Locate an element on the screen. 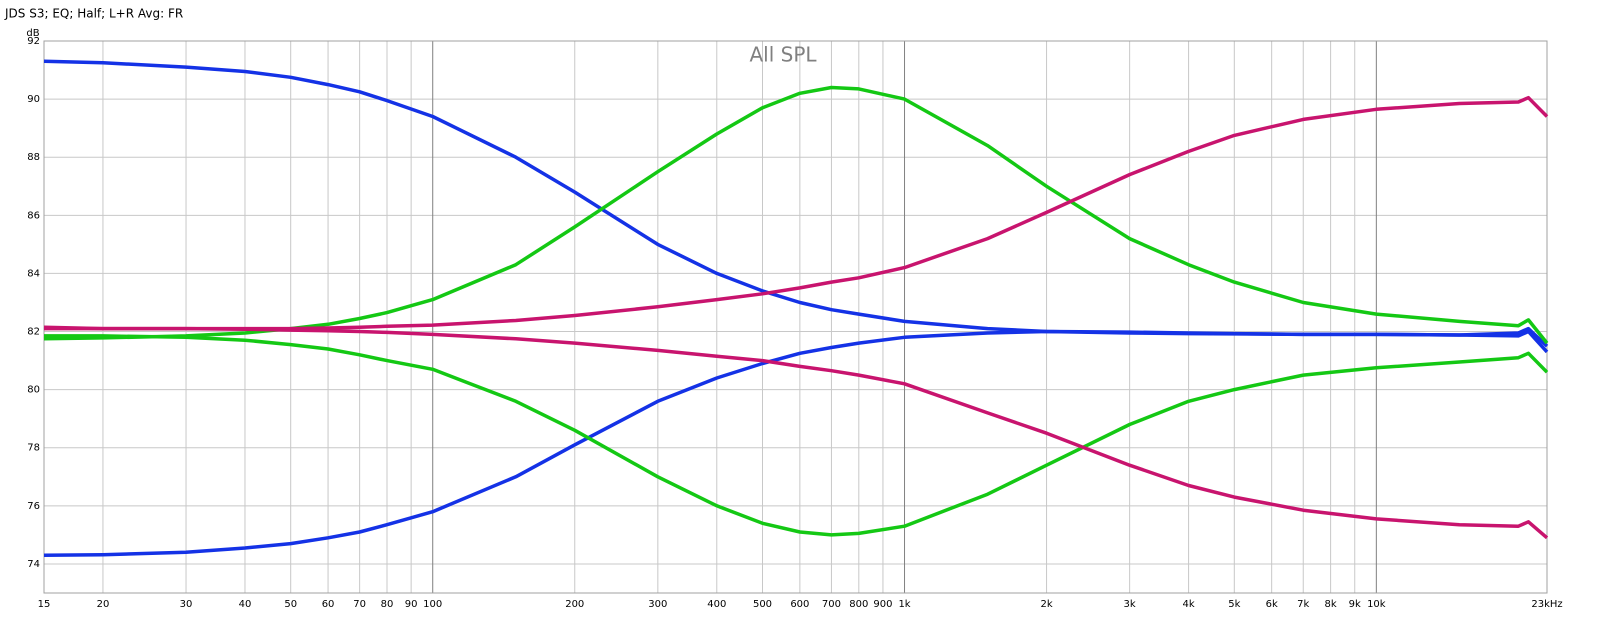 This screenshot has height=628, width=1600. x-tick-label: 400 is located at coordinates (716, 604).